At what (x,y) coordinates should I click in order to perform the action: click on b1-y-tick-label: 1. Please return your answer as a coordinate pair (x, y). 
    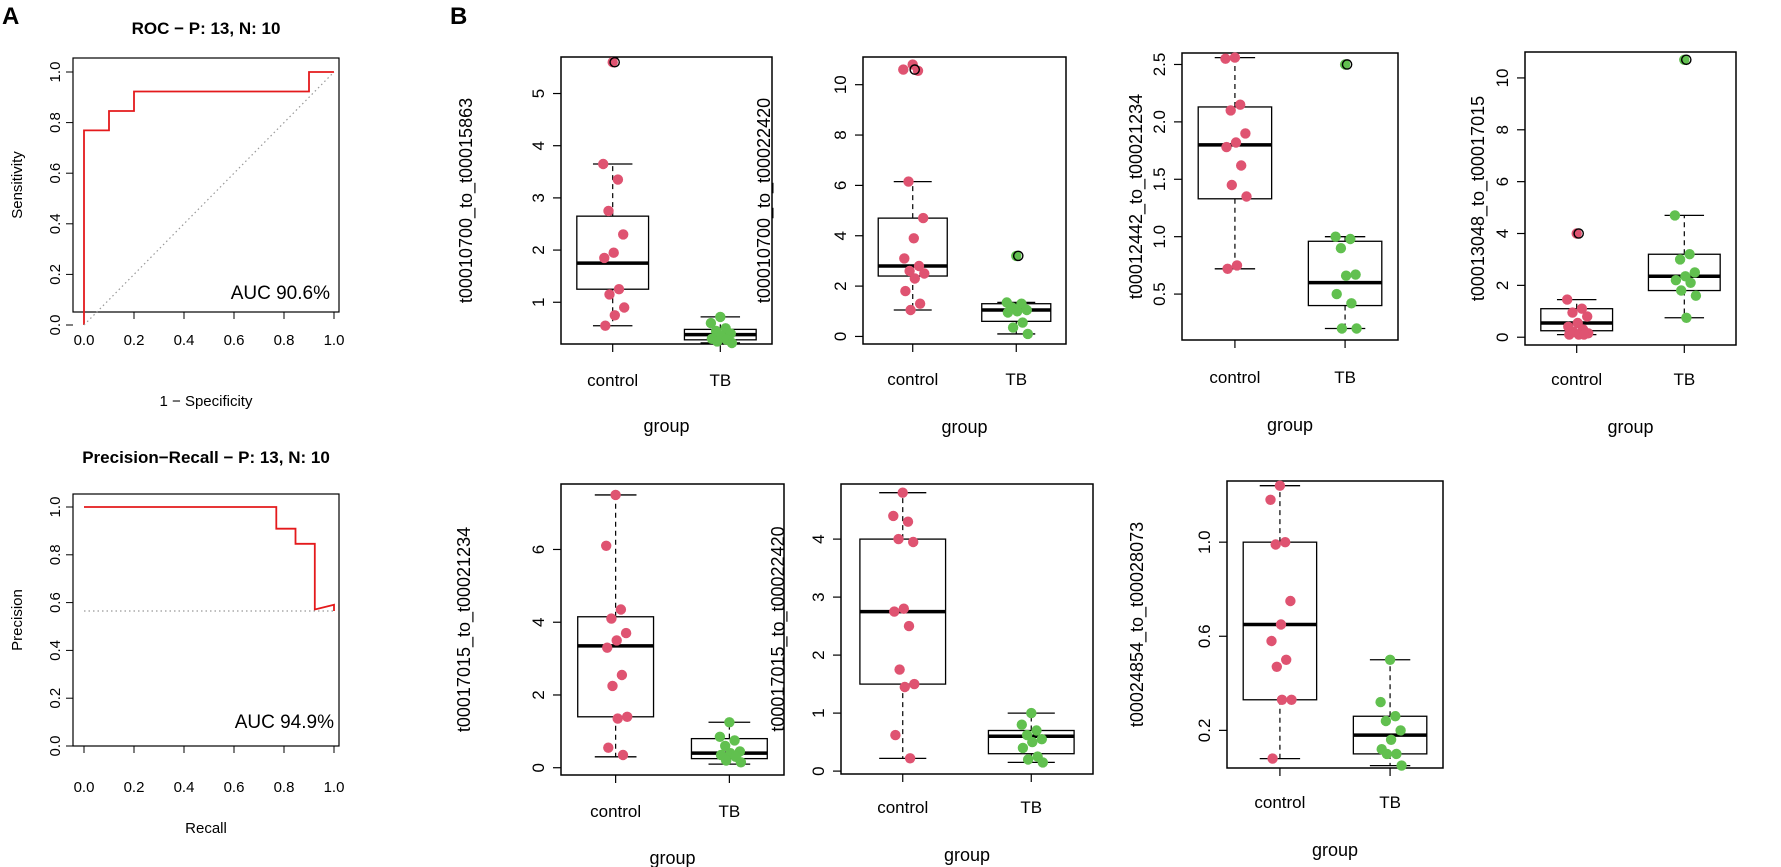
    Looking at the image, I should click on (538, 302).